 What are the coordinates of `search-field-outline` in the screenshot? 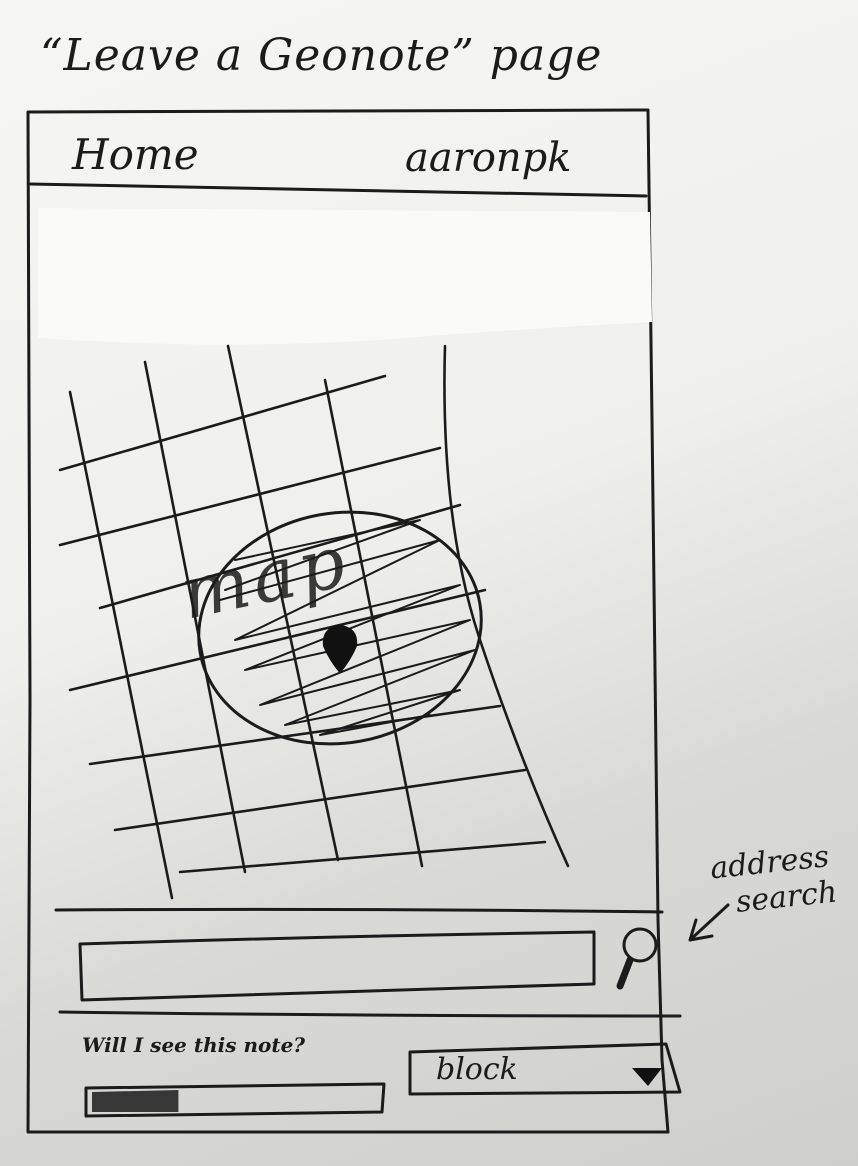 It's located at (337, 966).